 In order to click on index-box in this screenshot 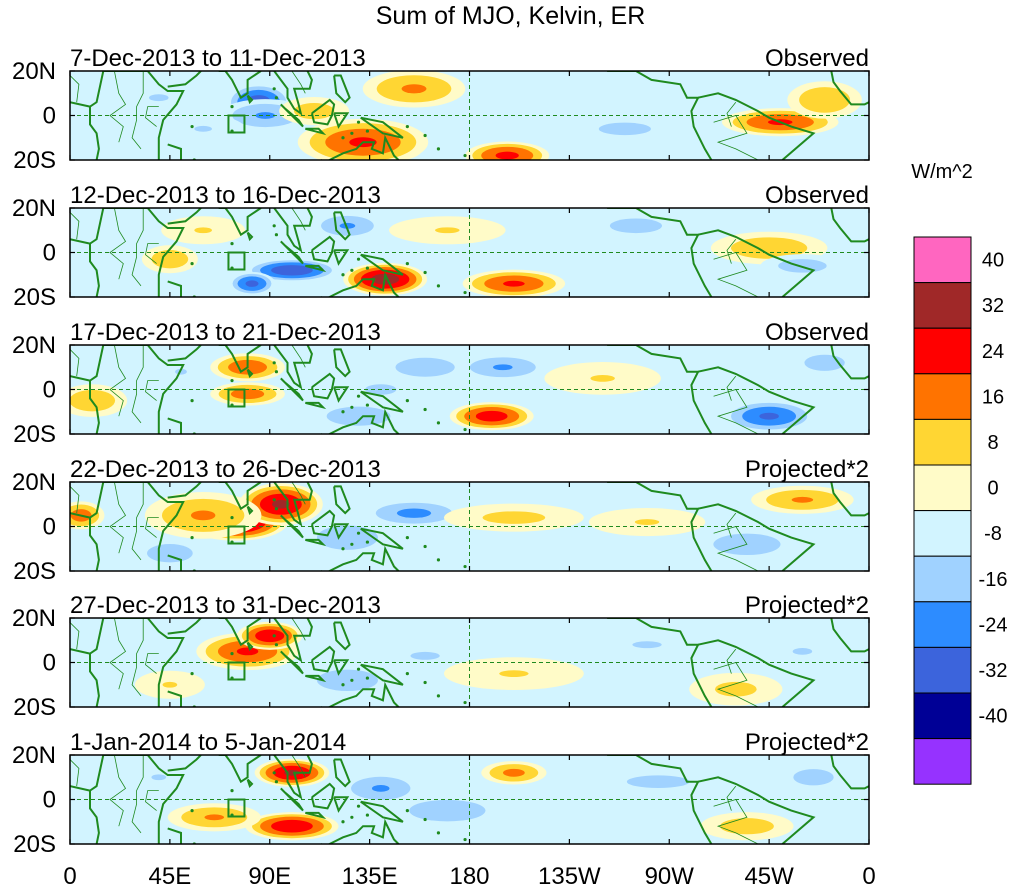, I will do `click(236, 124)`.